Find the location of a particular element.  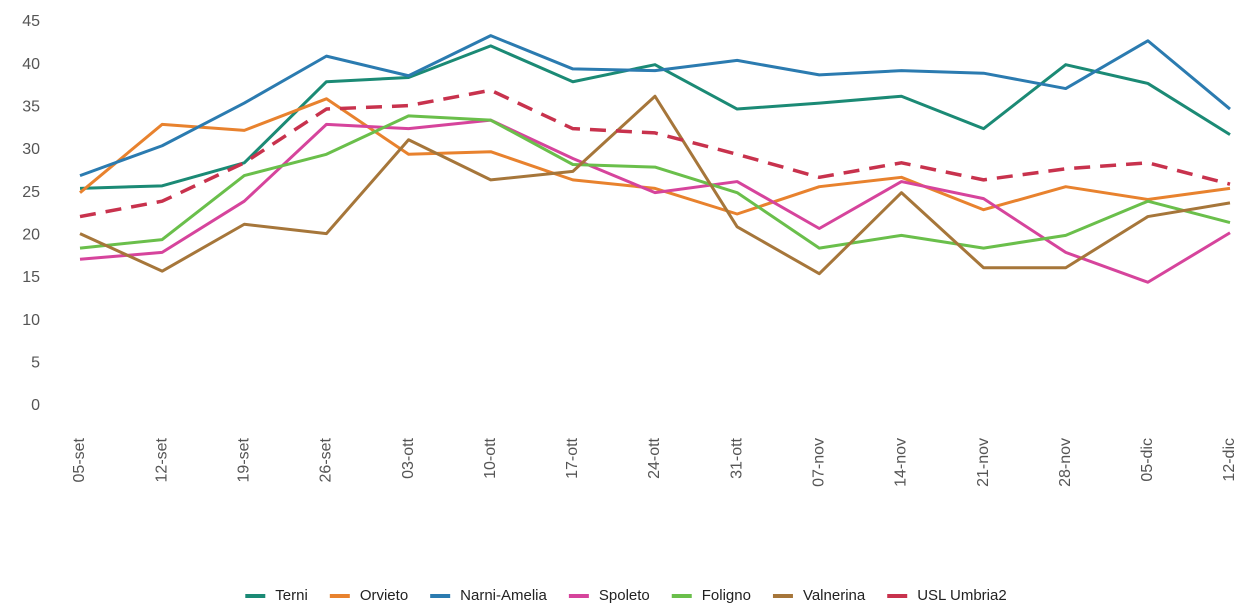

y-tick-label: 10 is located at coordinates (31, 320).